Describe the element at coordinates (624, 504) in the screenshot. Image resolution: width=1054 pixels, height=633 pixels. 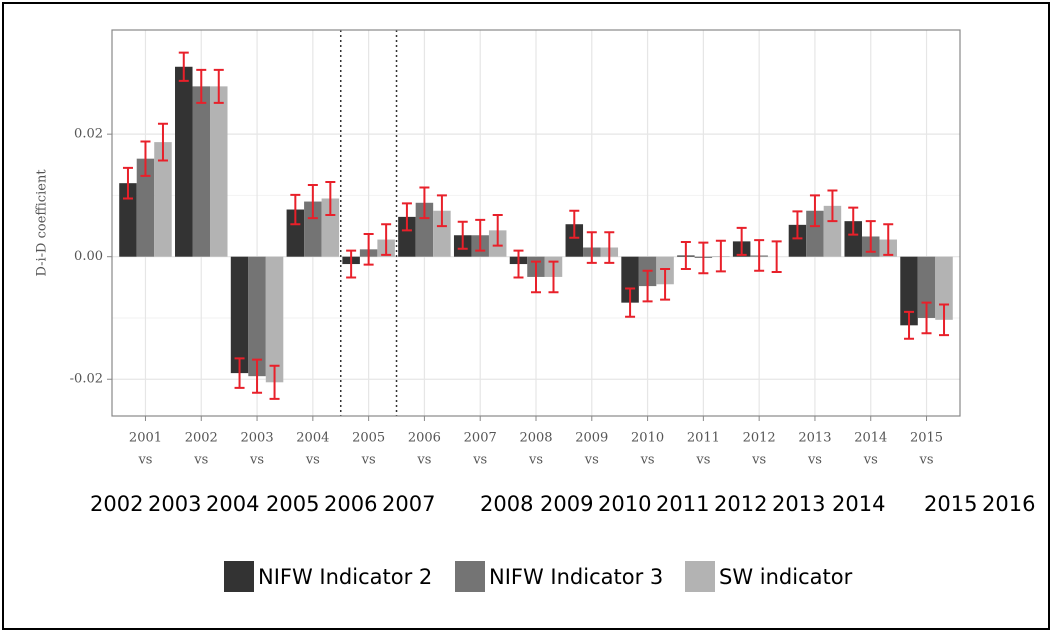
I see `bottom-label: 2010` at that location.